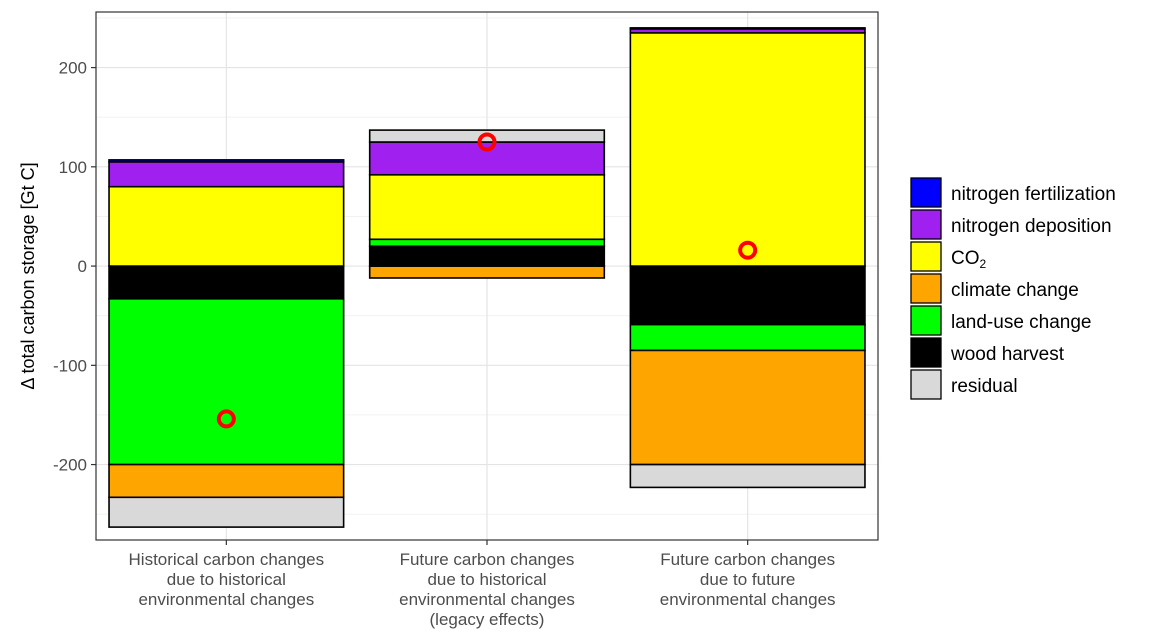 The width and height of the screenshot is (1153, 638). What do you see at coordinates (227, 559) in the screenshot?
I see `x-tick-label-line: Historical carbon changes` at bounding box center [227, 559].